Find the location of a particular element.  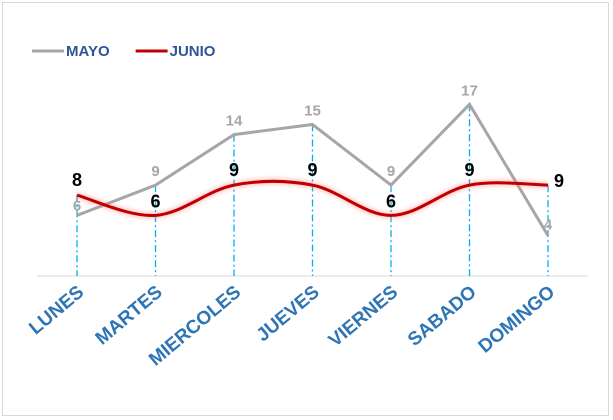

label-mayo-sabado: 17 is located at coordinates (469, 90).